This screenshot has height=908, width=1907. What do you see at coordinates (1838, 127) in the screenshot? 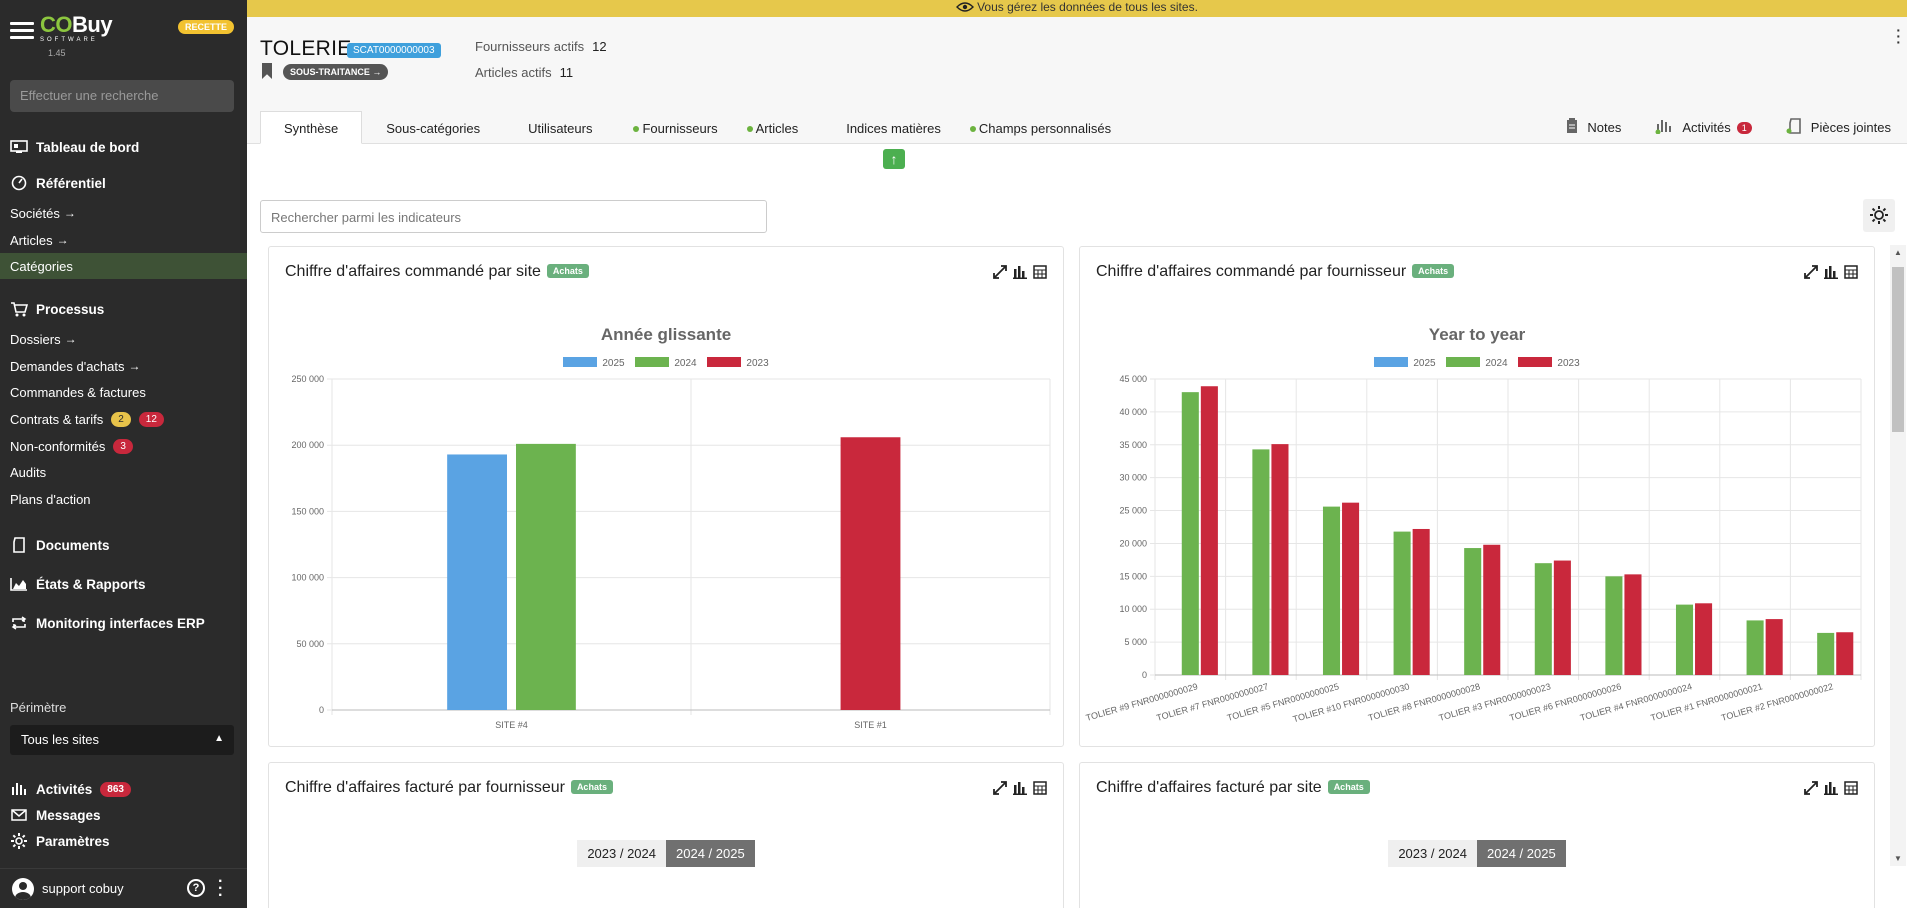
I see `pieces-jointes-tab: Pièces jointes` at bounding box center [1838, 127].